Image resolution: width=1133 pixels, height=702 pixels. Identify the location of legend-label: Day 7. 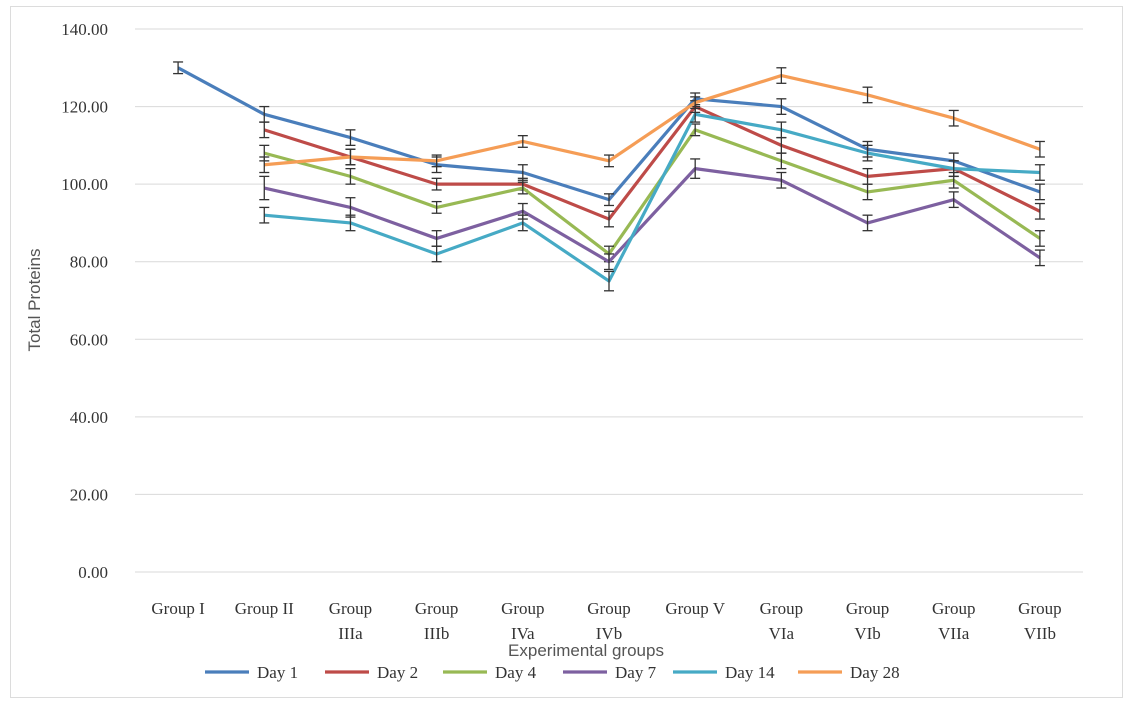
(636, 672).